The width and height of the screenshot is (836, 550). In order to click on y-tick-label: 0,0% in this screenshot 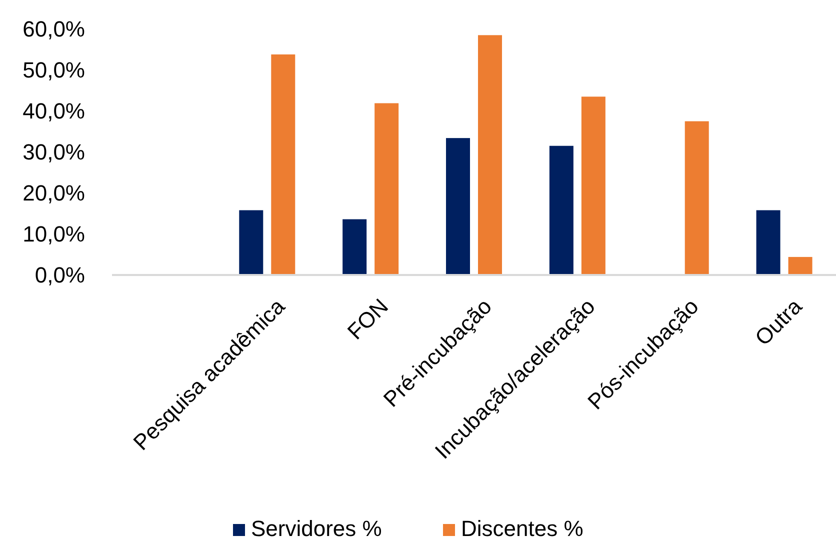, I will do `click(59, 275)`.